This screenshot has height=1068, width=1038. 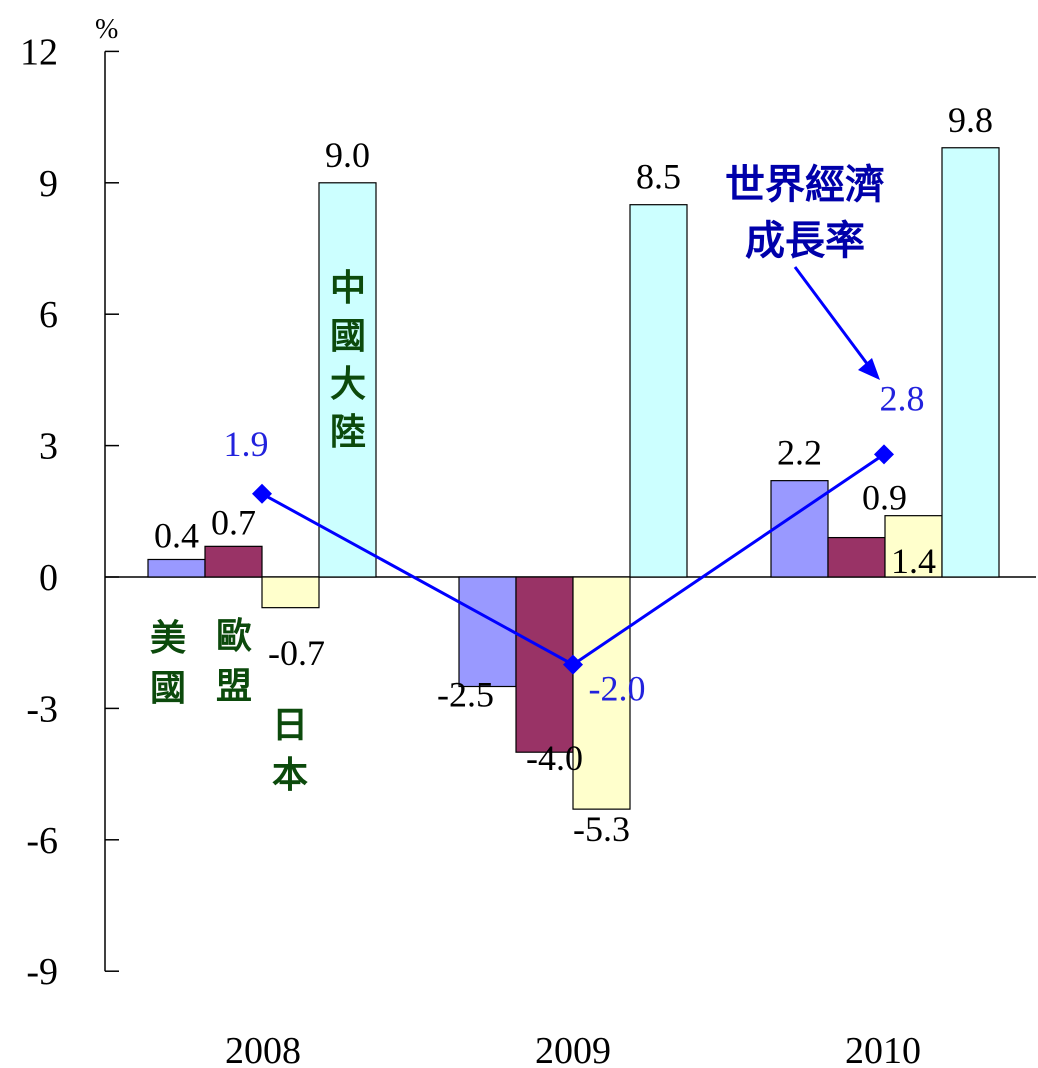 What do you see at coordinates (884, 498) in the screenshot?
I see `bar-value-label: 0.9` at bounding box center [884, 498].